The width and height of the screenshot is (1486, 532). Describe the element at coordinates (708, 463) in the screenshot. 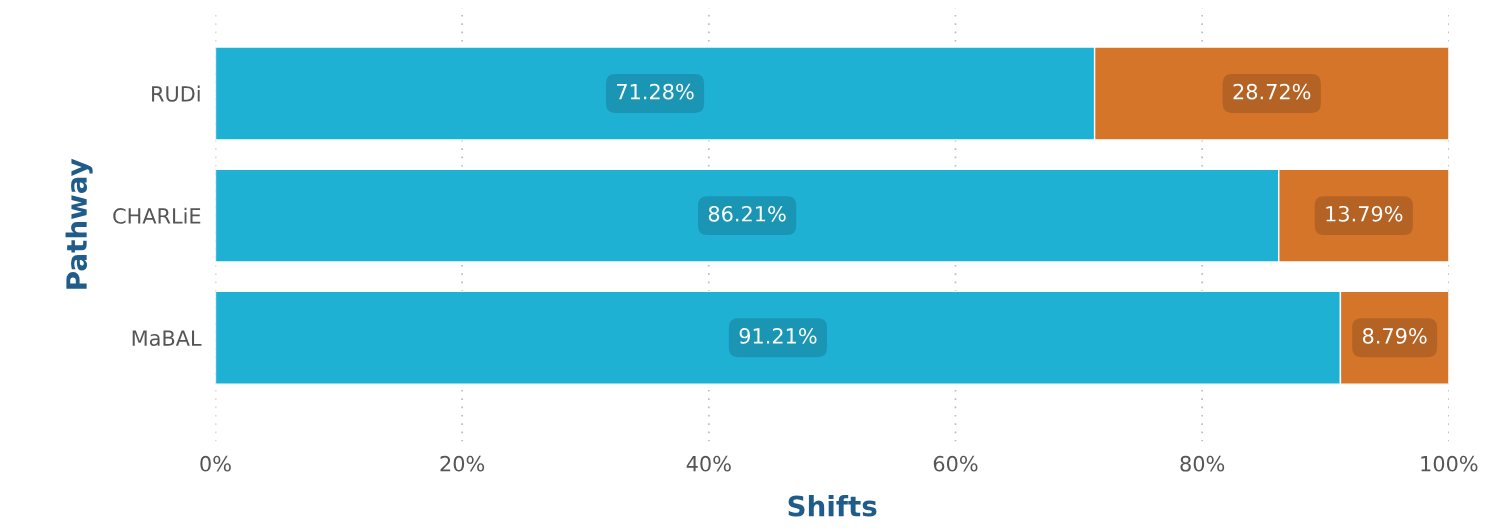

I see `x-tick-label: 40%` at that location.